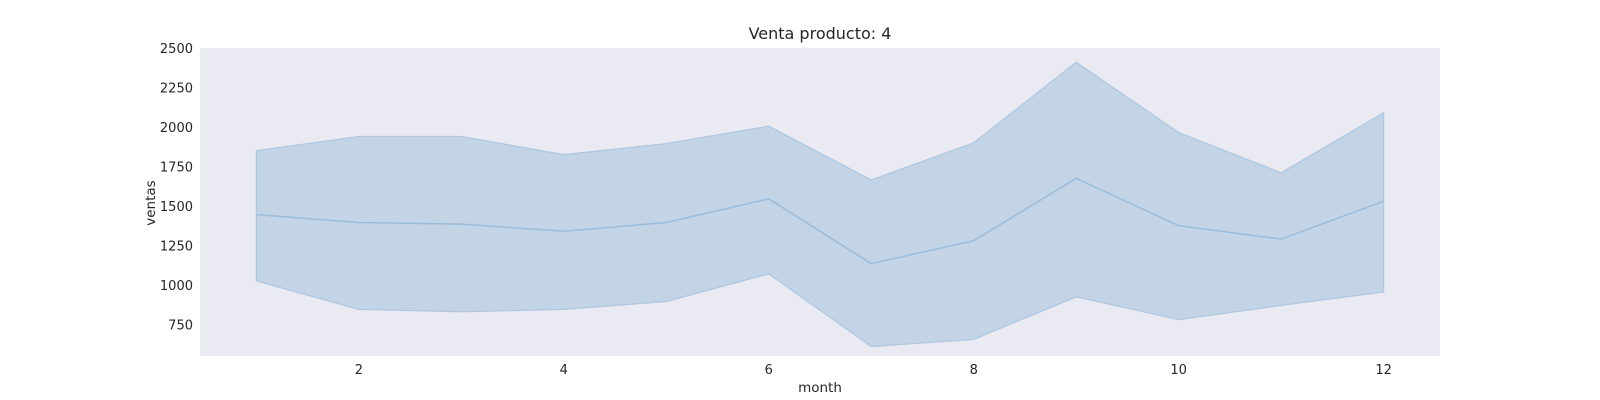 The width and height of the screenshot is (1600, 400). What do you see at coordinates (564, 370) in the screenshot?
I see `x-tick-label: 4` at bounding box center [564, 370].